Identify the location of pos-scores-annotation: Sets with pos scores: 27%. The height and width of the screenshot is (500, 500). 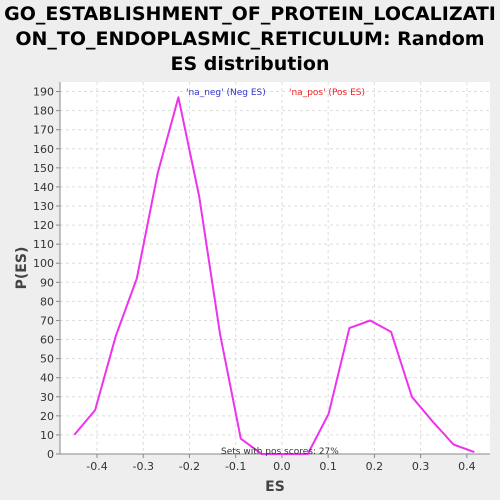
(280, 452).